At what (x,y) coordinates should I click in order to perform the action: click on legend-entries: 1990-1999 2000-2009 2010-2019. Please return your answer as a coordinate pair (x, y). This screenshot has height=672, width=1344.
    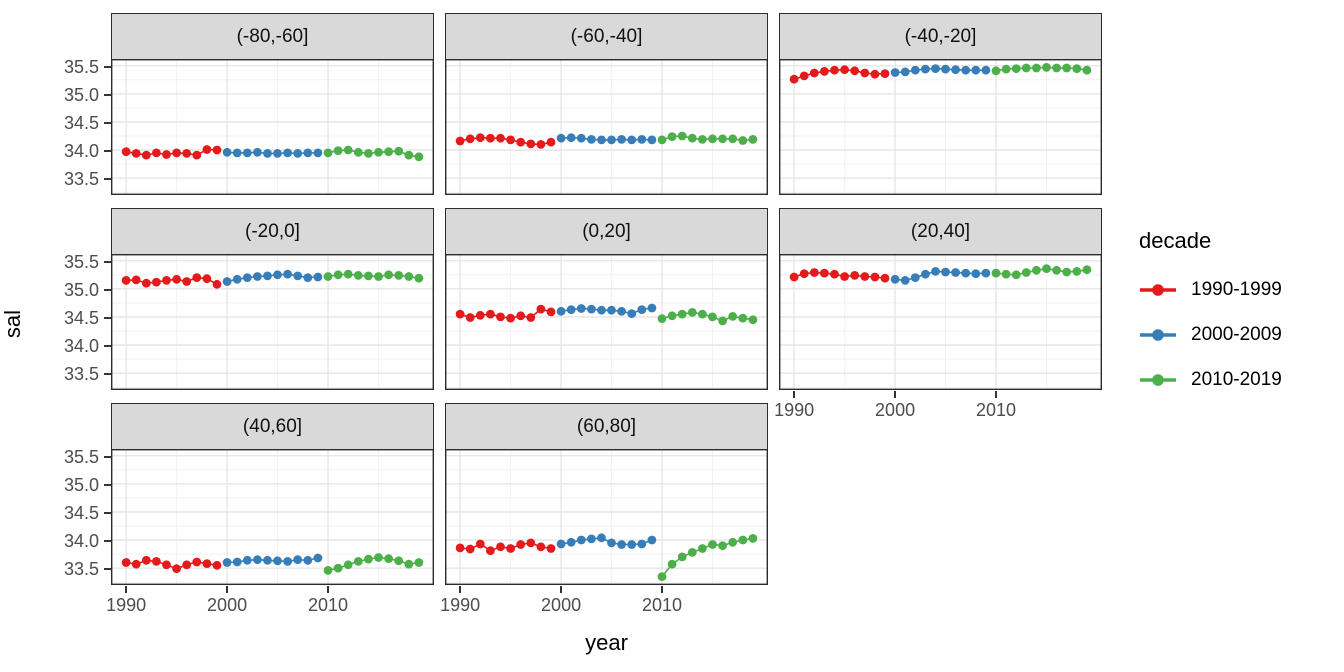
    Looking at the image, I should click on (1210, 334).